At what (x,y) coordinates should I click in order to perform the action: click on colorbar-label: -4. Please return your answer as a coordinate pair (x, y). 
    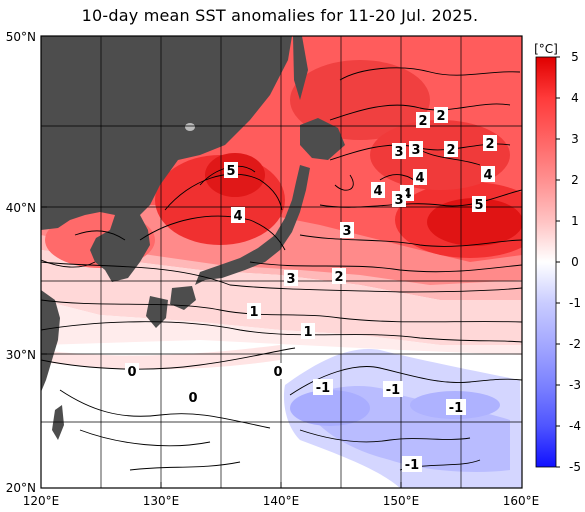
    Looking at the image, I should click on (575, 426).